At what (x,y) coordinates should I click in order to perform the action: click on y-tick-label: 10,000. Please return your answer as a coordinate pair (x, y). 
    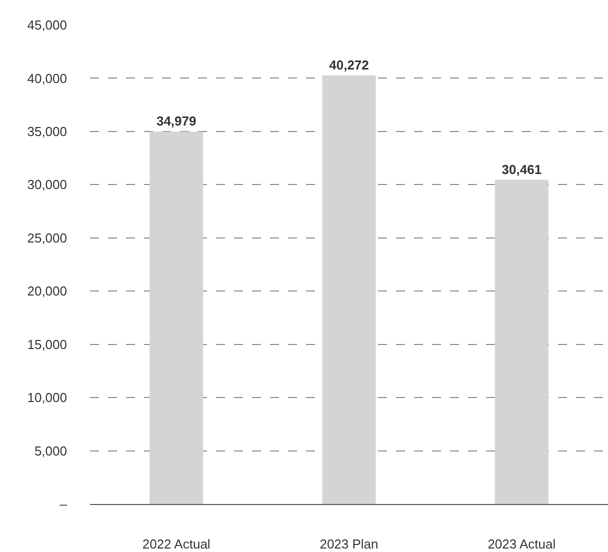
    Looking at the image, I should click on (47, 398).